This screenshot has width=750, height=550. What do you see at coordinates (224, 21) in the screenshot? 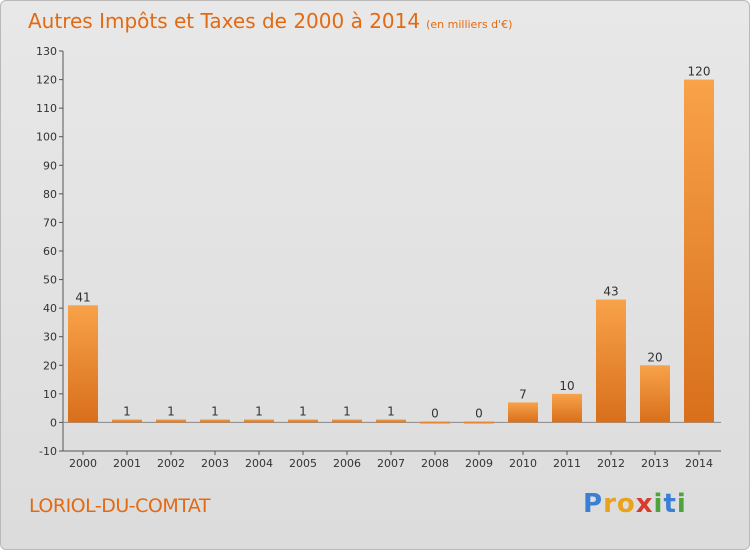
I see `chart-title-text: Autres Impôts et Taxes de 2000 à 2014` at bounding box center [224, 21].